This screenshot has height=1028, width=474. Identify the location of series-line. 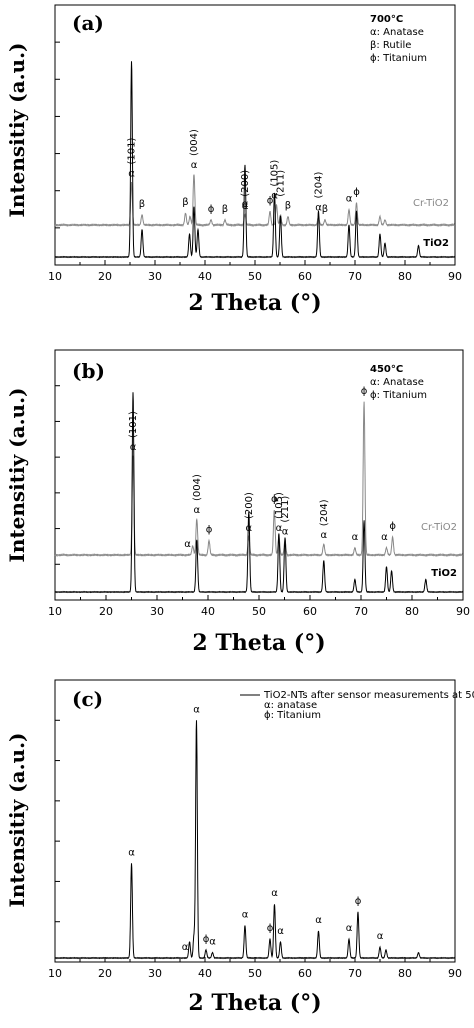
(255, 201).